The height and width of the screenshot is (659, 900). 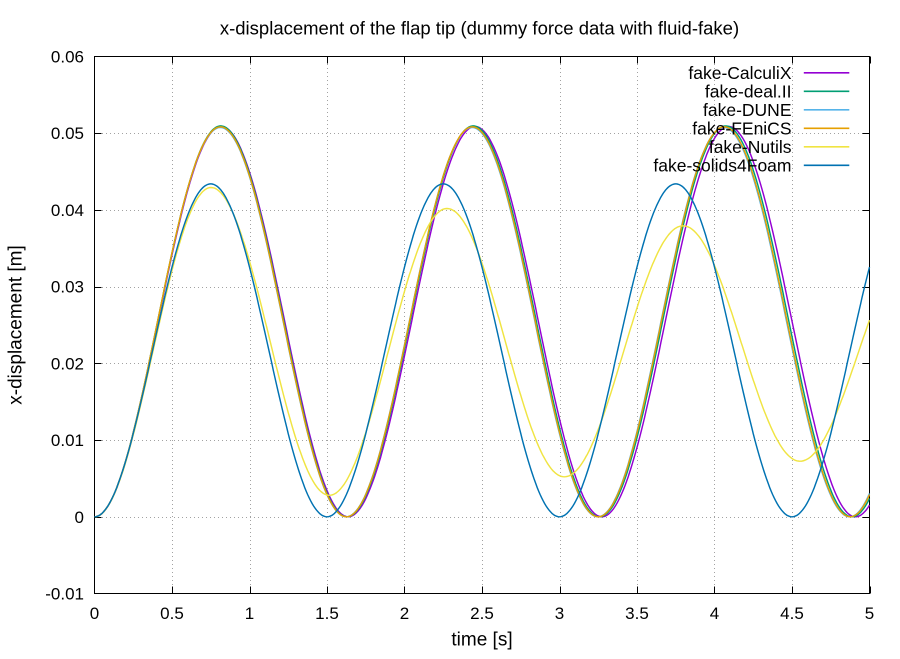 I want to click on svg-text: fake-CalculiX, so click(x=739, y=73).